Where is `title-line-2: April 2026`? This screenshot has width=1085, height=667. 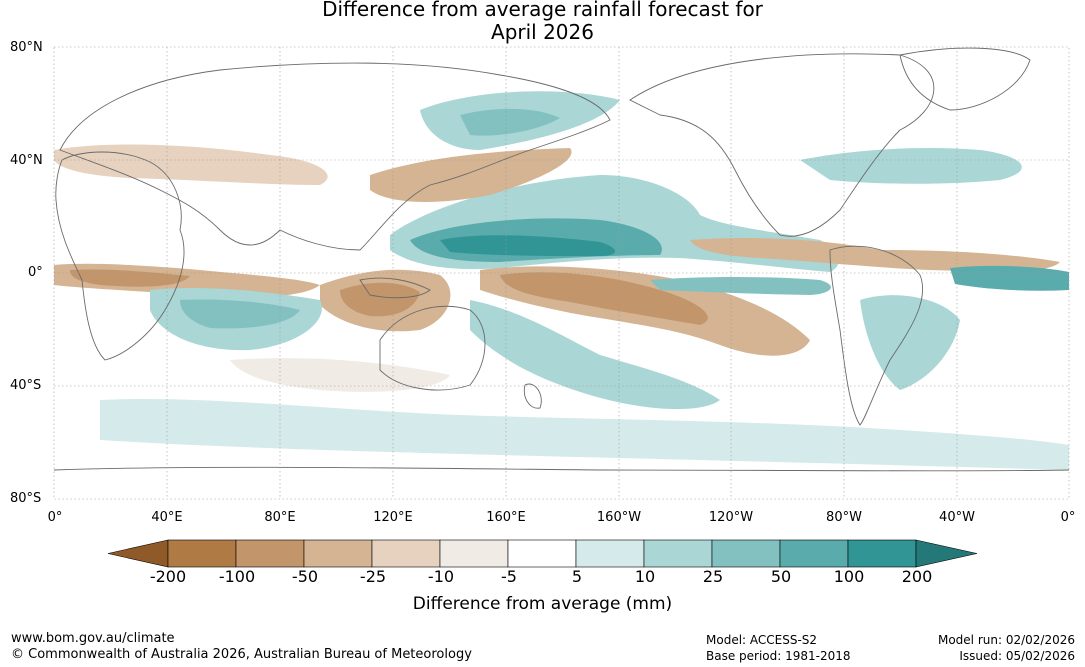
title-line-2: April 2026 is located at coordinates (542, 32).